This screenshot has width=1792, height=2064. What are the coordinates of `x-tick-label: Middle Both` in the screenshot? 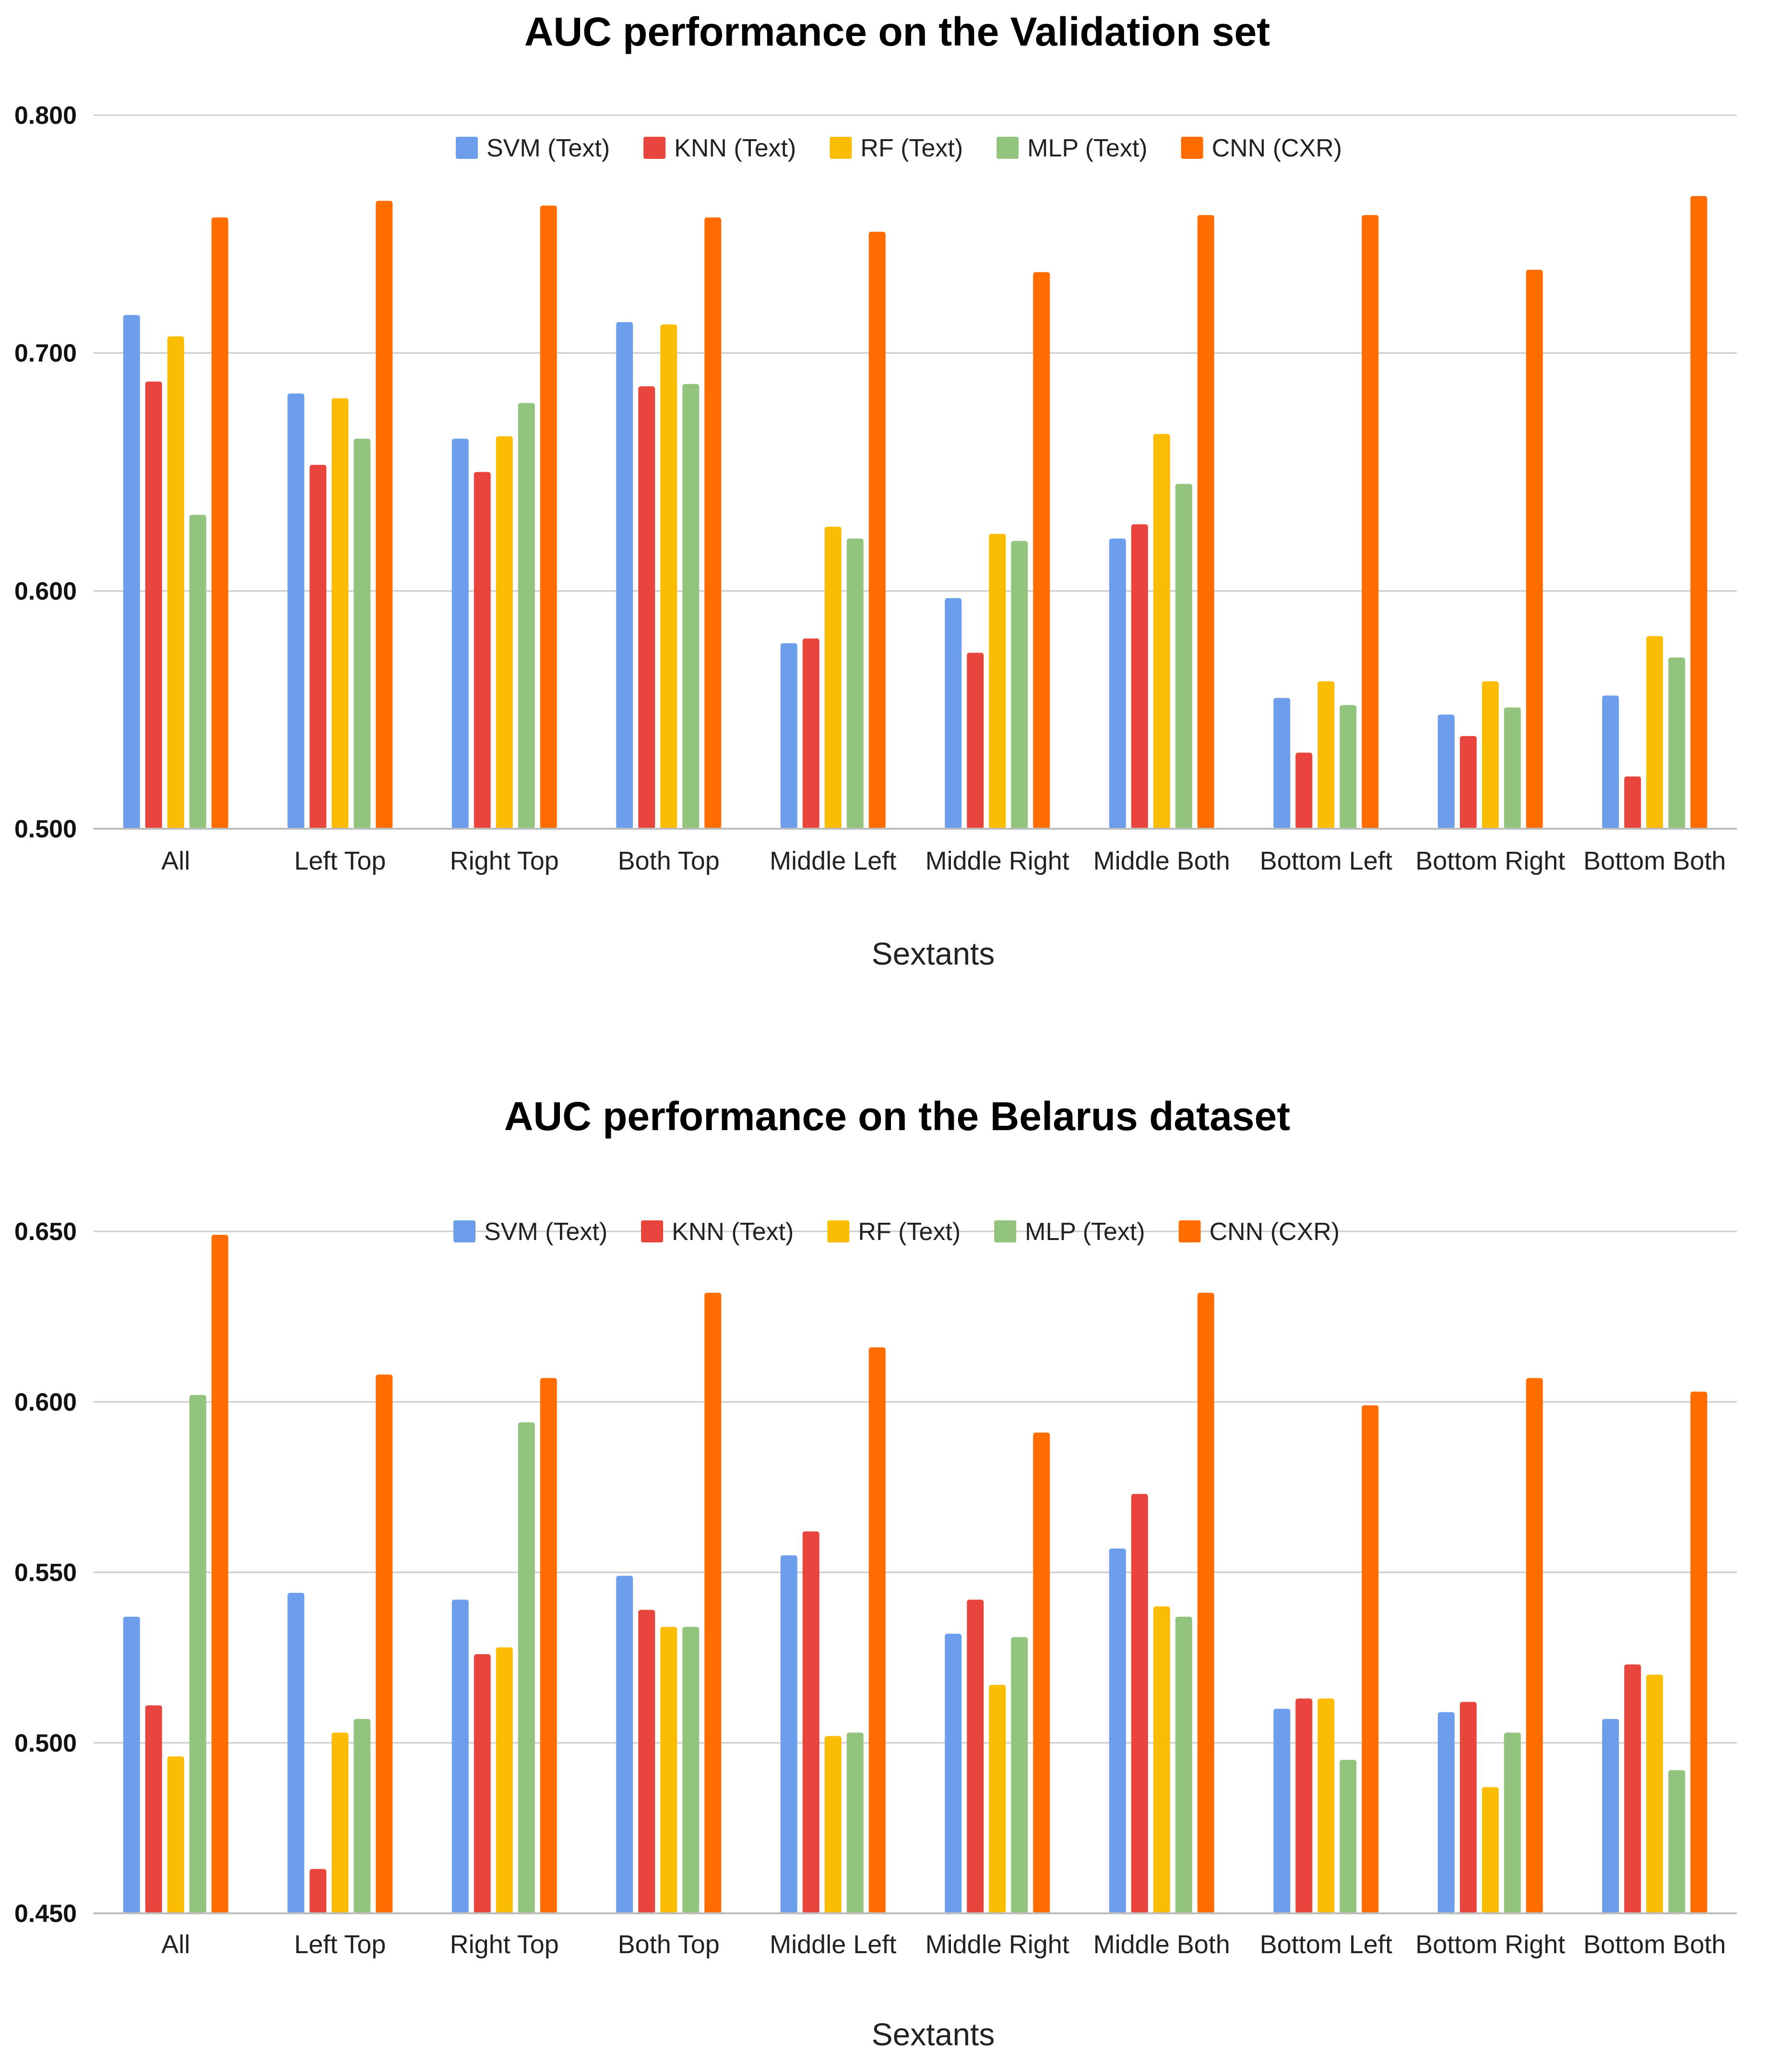 It's located at (1161, 861).